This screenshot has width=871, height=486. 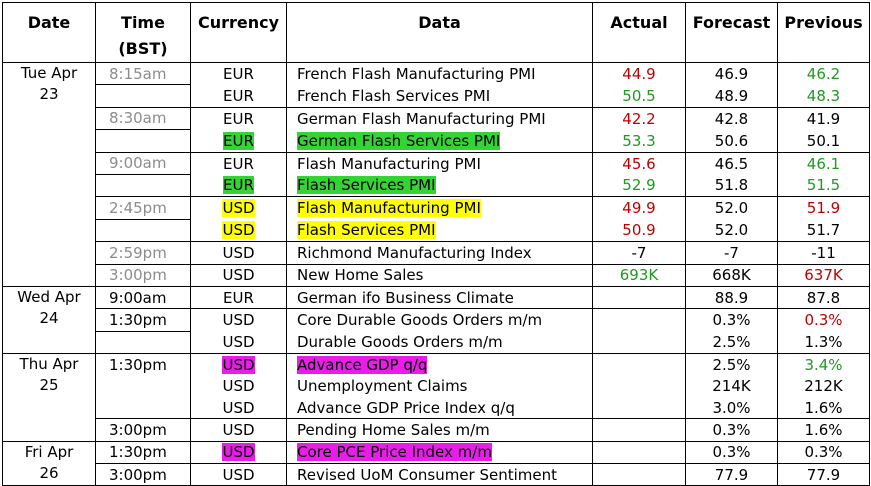 What do you see at coordinates (49, 462) in the screenshot?
I see `date-label: Fri Apr 26` at bounding box center [49, 462].